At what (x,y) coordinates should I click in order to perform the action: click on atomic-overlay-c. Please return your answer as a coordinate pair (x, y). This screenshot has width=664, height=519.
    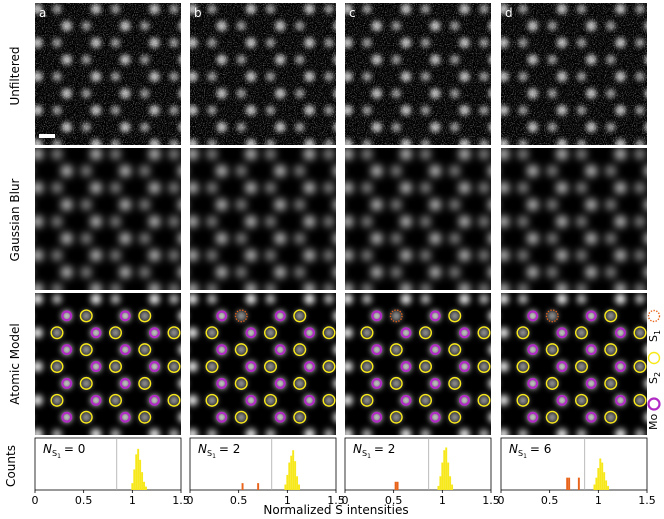
    Looking at the image, I should click on (425, 366).